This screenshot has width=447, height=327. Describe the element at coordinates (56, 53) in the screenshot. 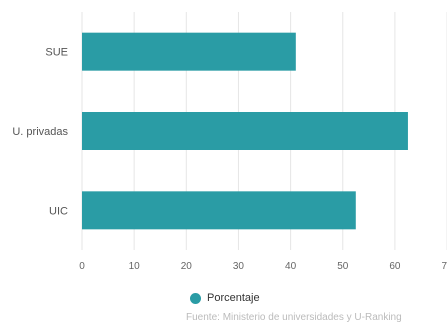

I see `category-label: SUE` at that location.